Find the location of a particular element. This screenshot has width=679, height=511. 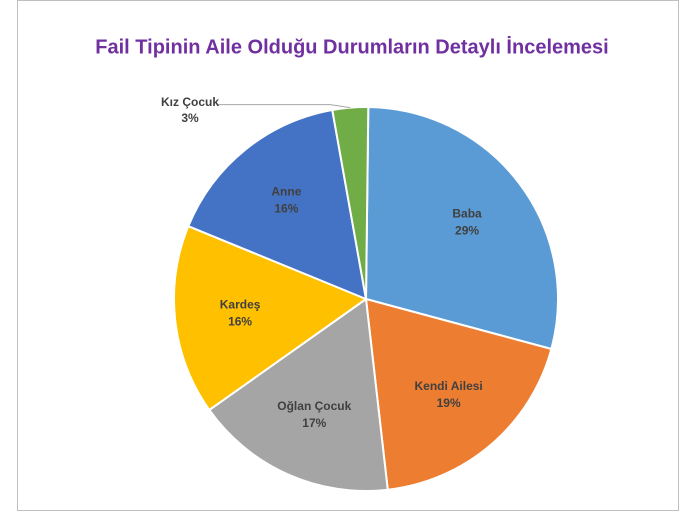

leader-line is located at coordinates (284, 106).